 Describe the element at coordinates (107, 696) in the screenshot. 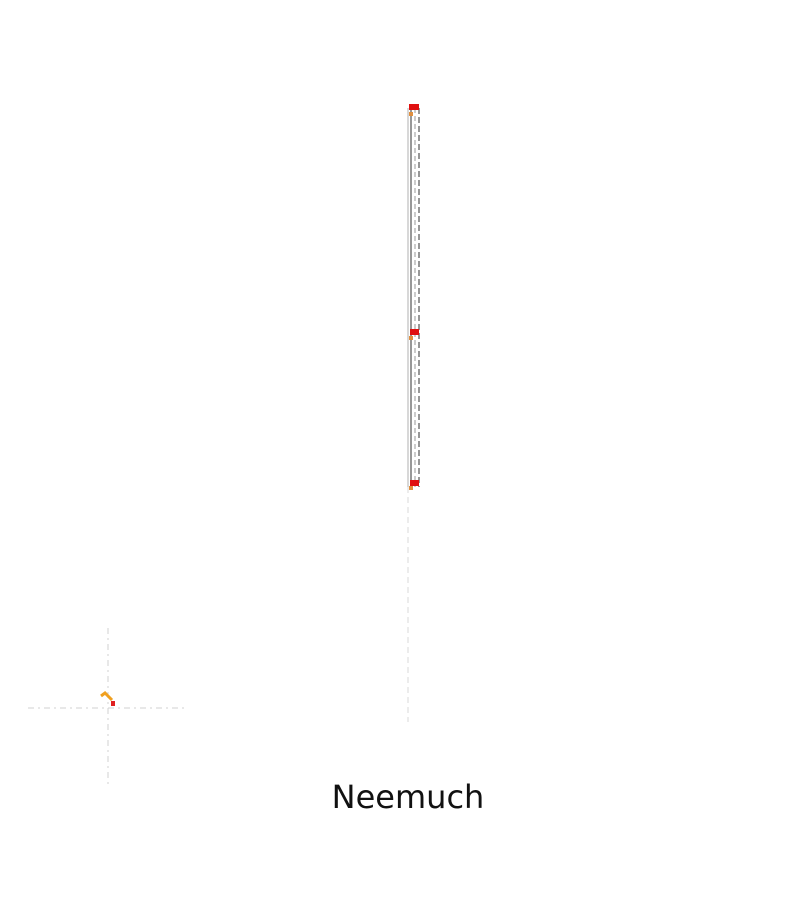

I see `marker-squiggle` at that location.